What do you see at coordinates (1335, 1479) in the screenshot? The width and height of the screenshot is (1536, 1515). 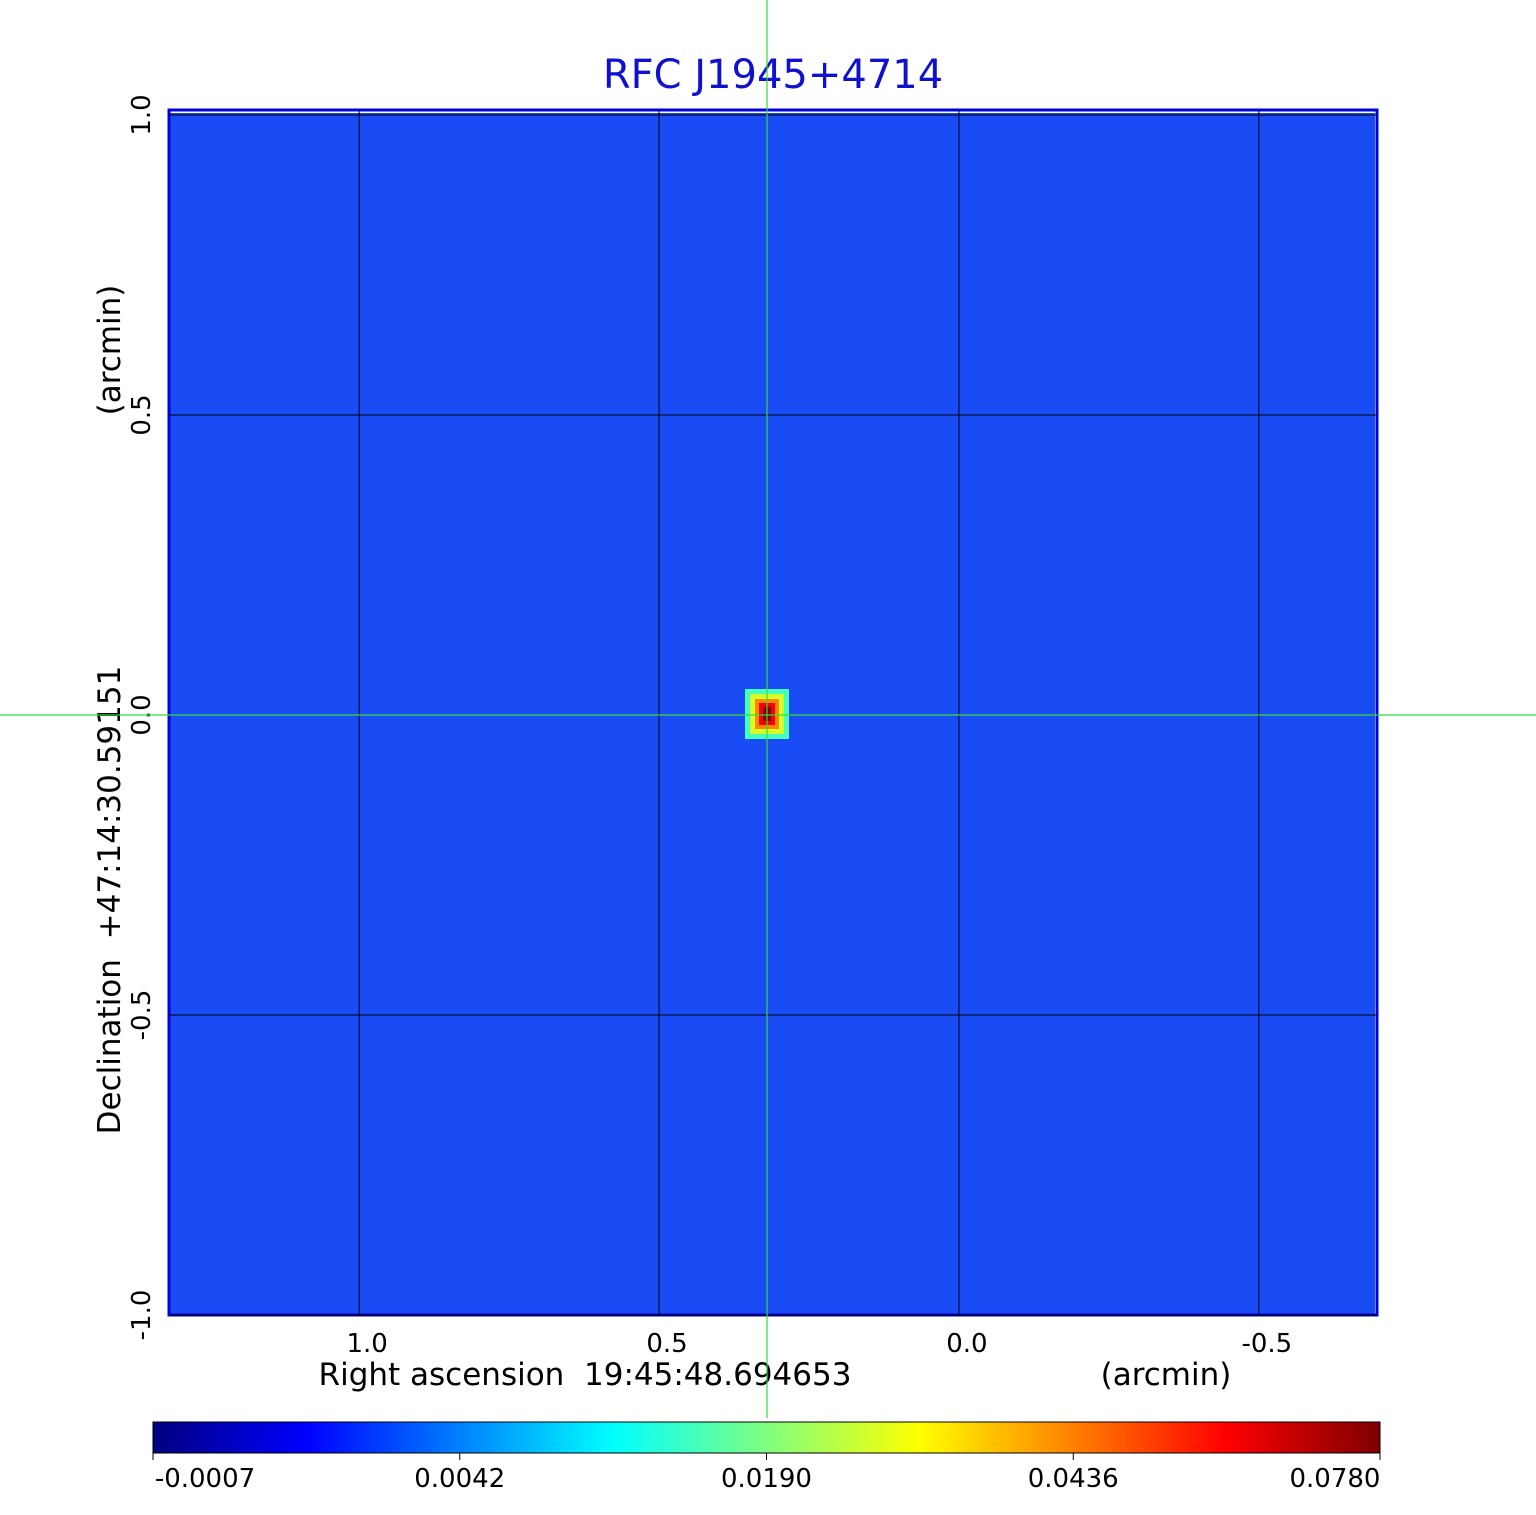 I see `colorbar-tick-label: 0.0780` at bounding box center [1335, 1479].